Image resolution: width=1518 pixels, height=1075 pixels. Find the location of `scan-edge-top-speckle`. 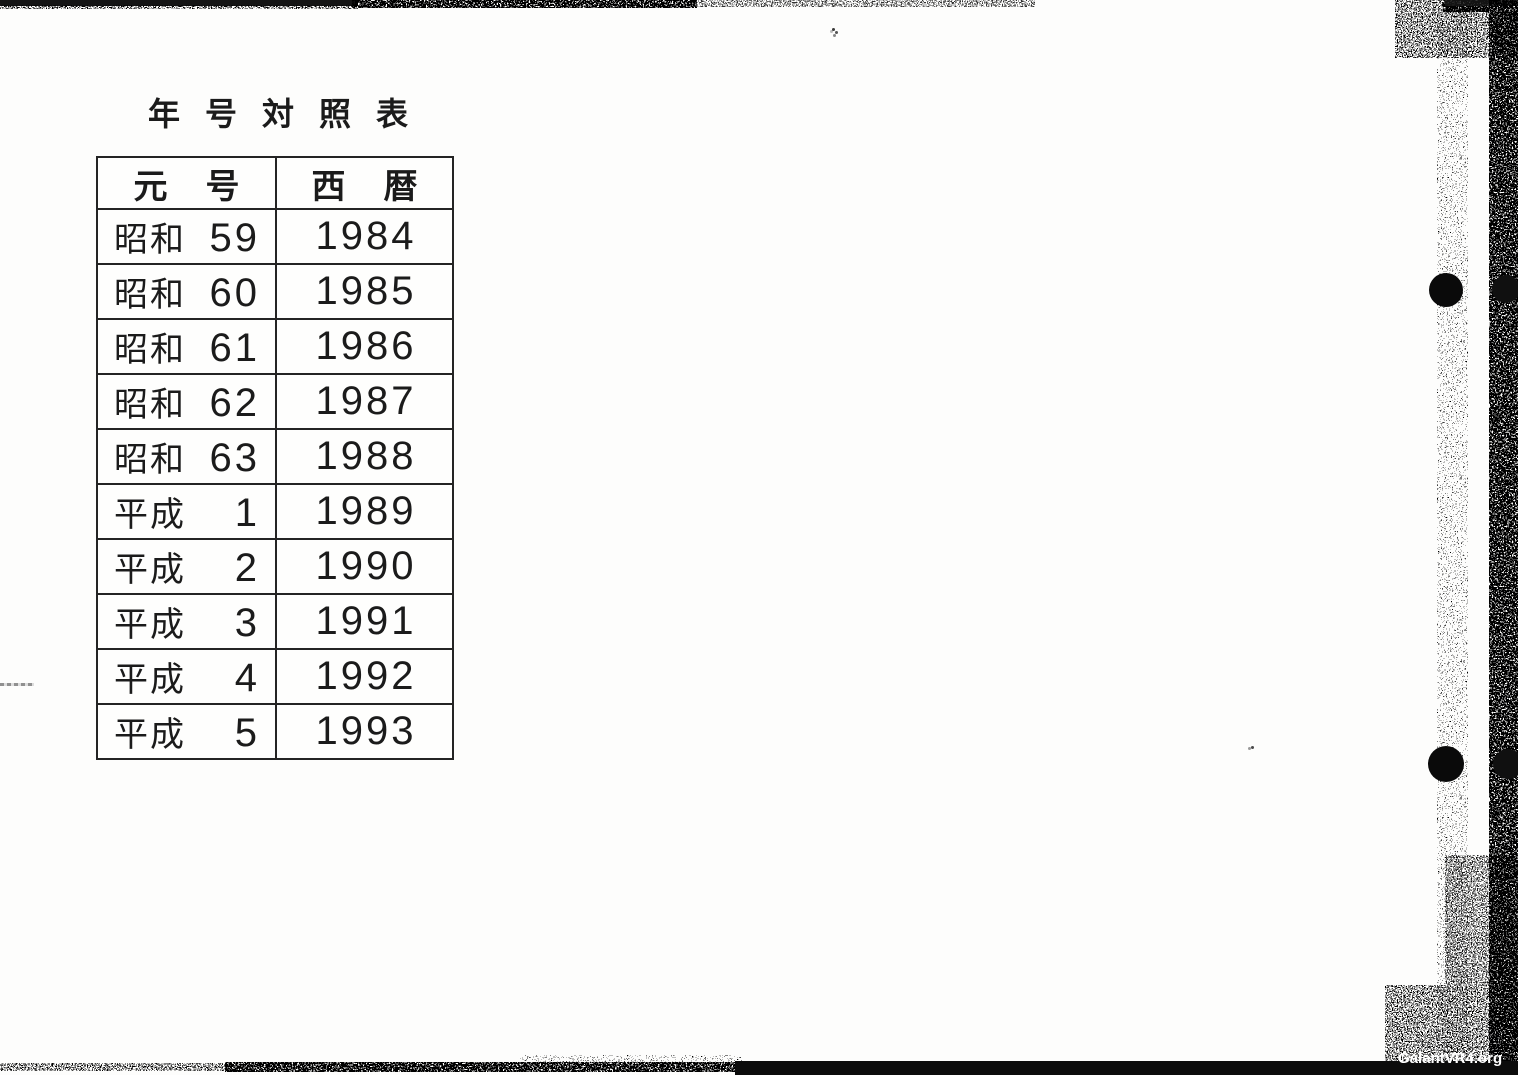

scan-edge-top-speckle is located at coordinates (524, 4).